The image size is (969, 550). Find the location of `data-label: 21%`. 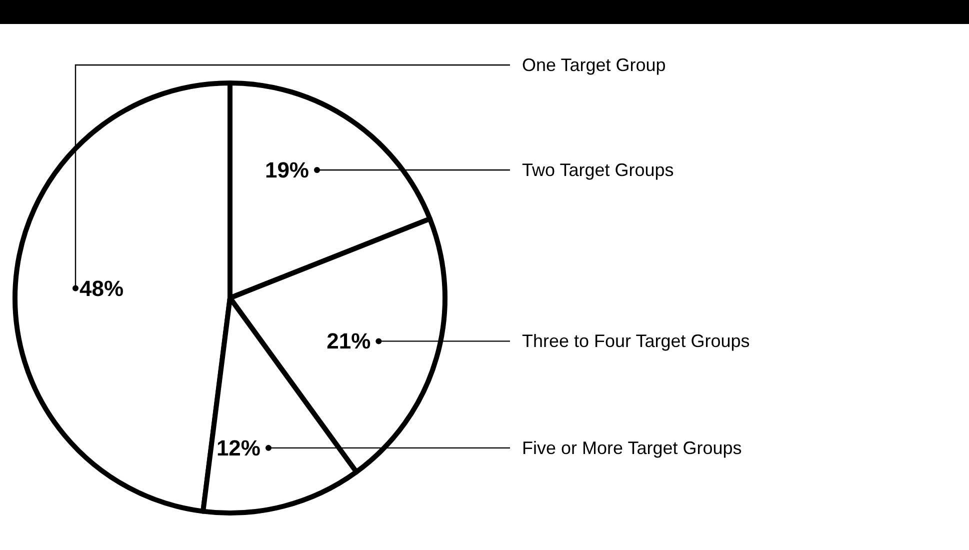

data-label: 21% is located at coordinates (348, 341).